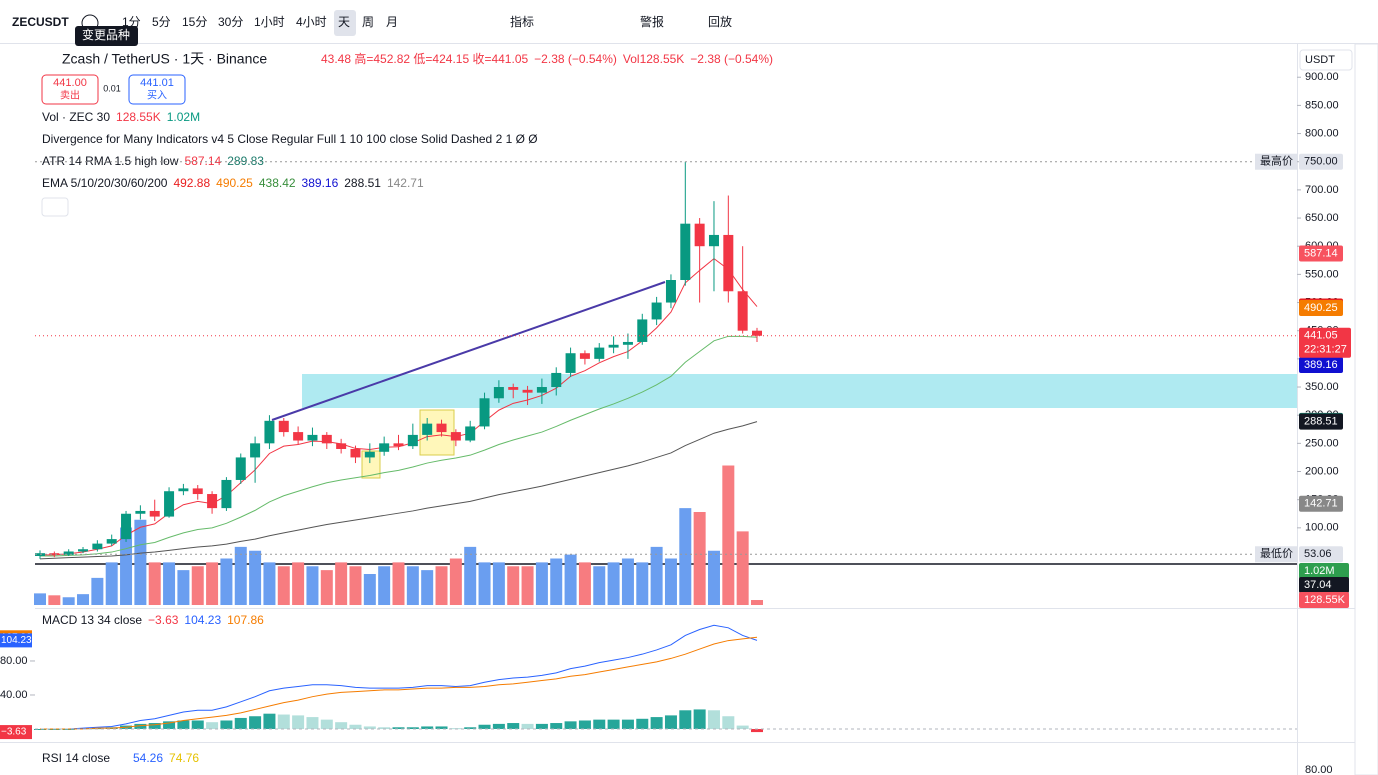 The width and height of the screenshot is (1378, 775). Describe the element at coordinates (399, 683) in the screenshot. I see `signal-line` at that location.